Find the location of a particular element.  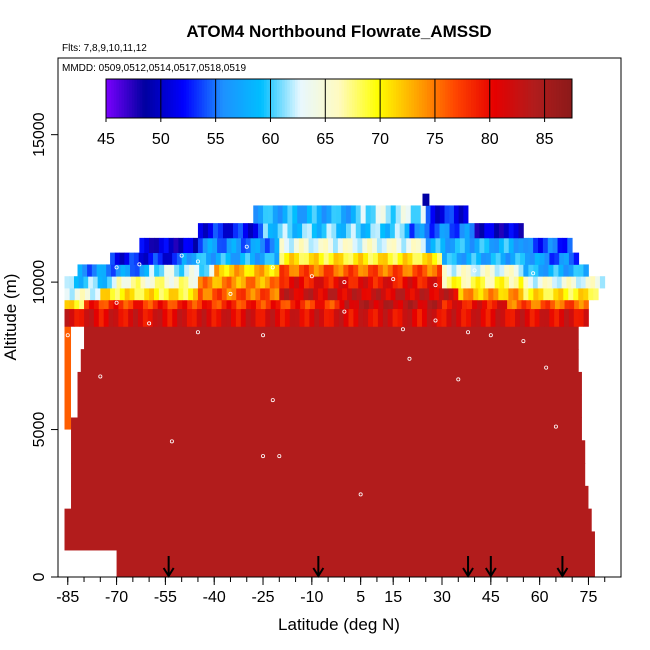

colorbar-tick-label: 85 is located at coordinates (545, 139).